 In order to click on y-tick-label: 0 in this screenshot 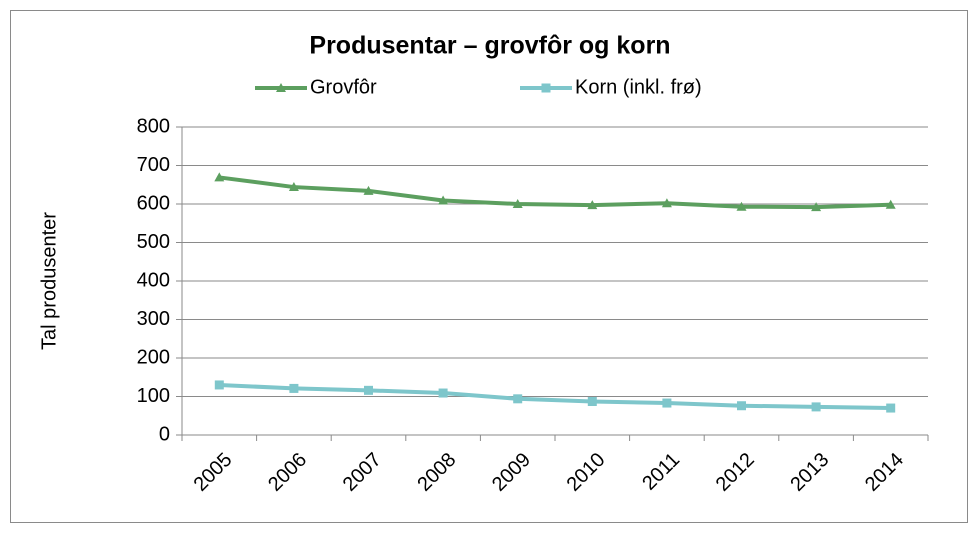, I will do `click(164, 434)`.